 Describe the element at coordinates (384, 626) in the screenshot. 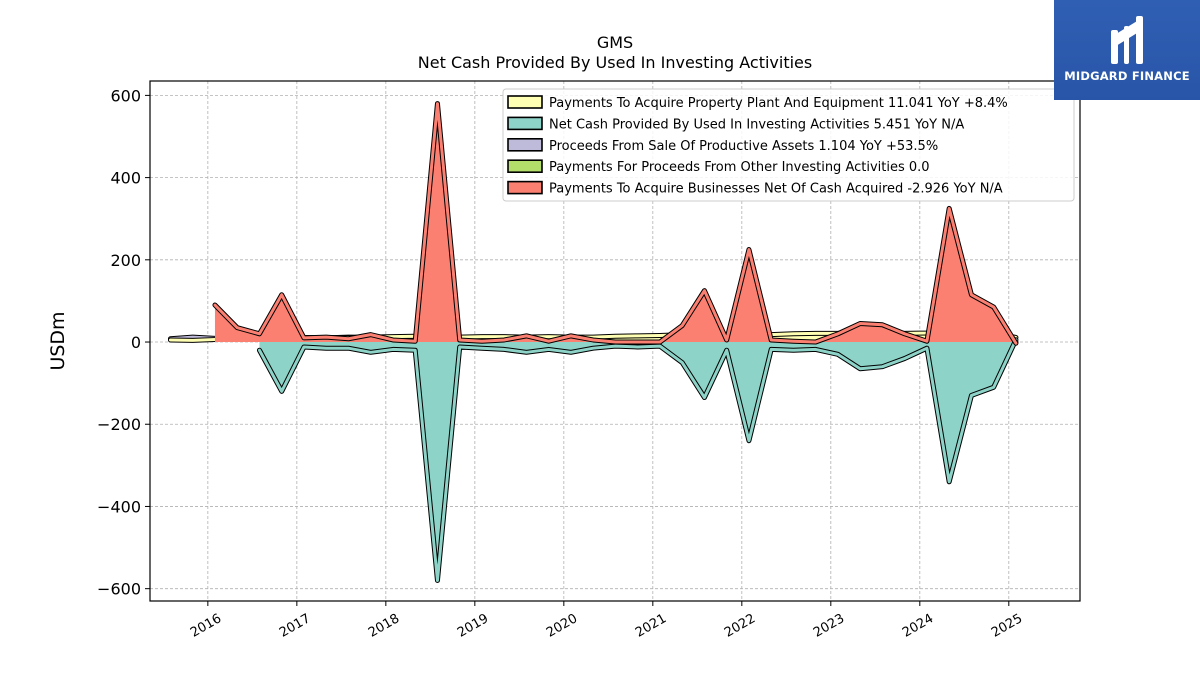

I see `x-tick-label: 2018` at that location.